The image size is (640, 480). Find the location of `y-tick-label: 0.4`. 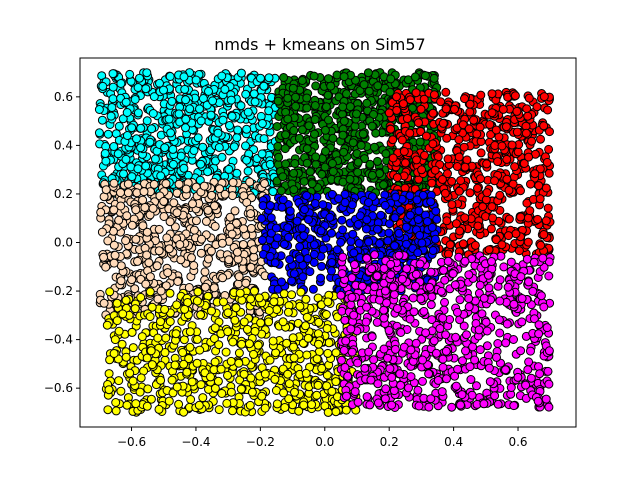

y-tick-label: 0.4 is located at coordinates (63, 145).